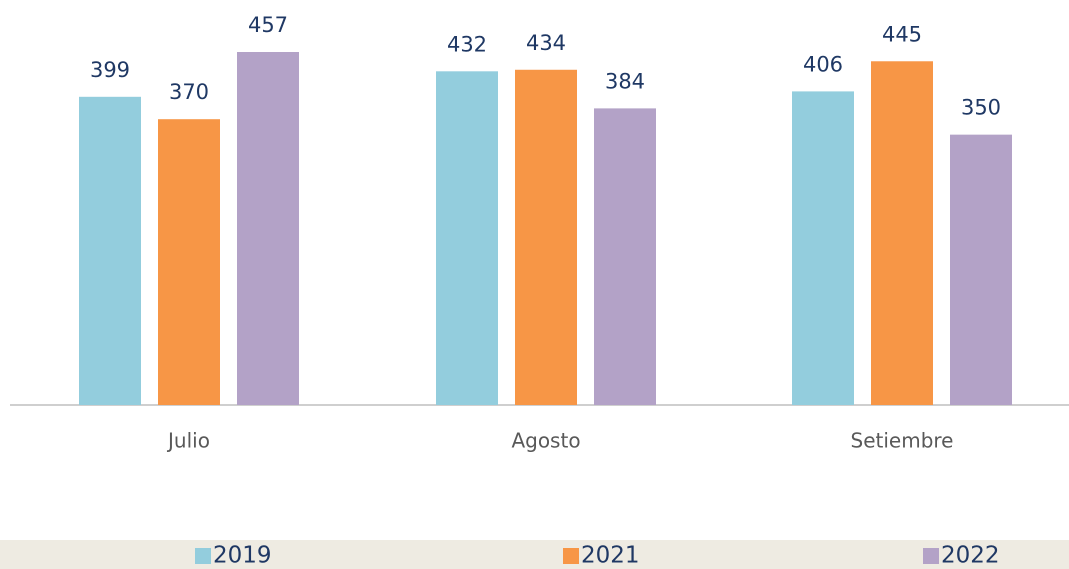 The height and width of the screenshot is (569, 1069). I want to click on x-tick-label: Setiembre, so click(902, 441).